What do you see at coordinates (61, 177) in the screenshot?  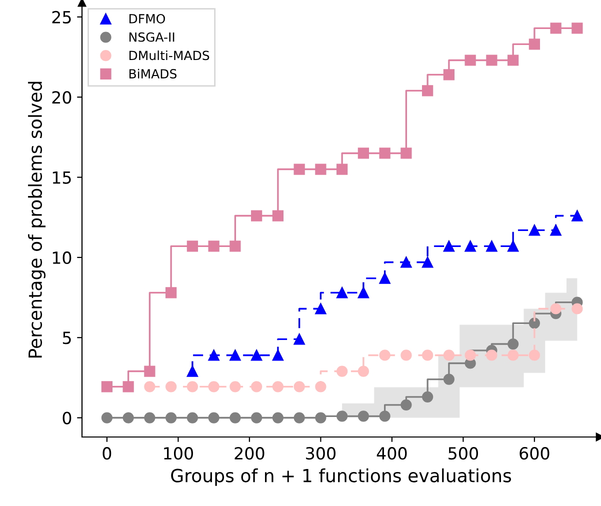 I see `y-tick-label: 15` at bounding box center [61, 177].